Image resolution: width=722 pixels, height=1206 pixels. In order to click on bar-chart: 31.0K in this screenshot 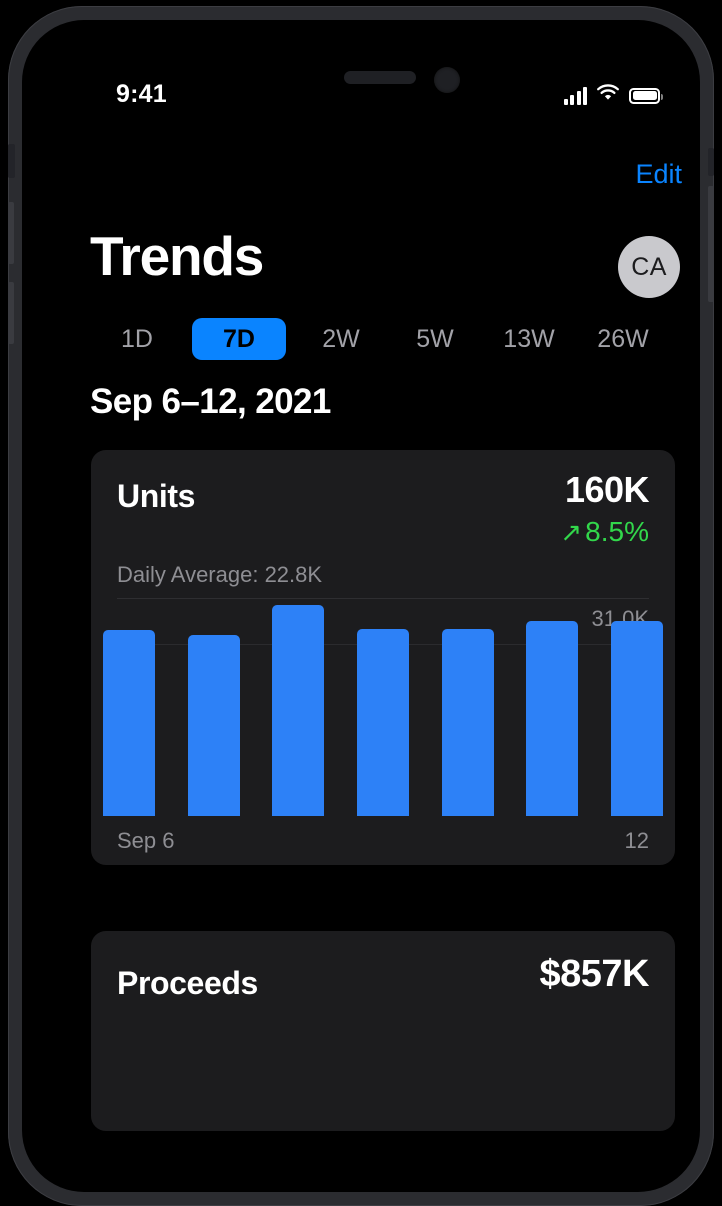, I will do `click(383, 708)`.